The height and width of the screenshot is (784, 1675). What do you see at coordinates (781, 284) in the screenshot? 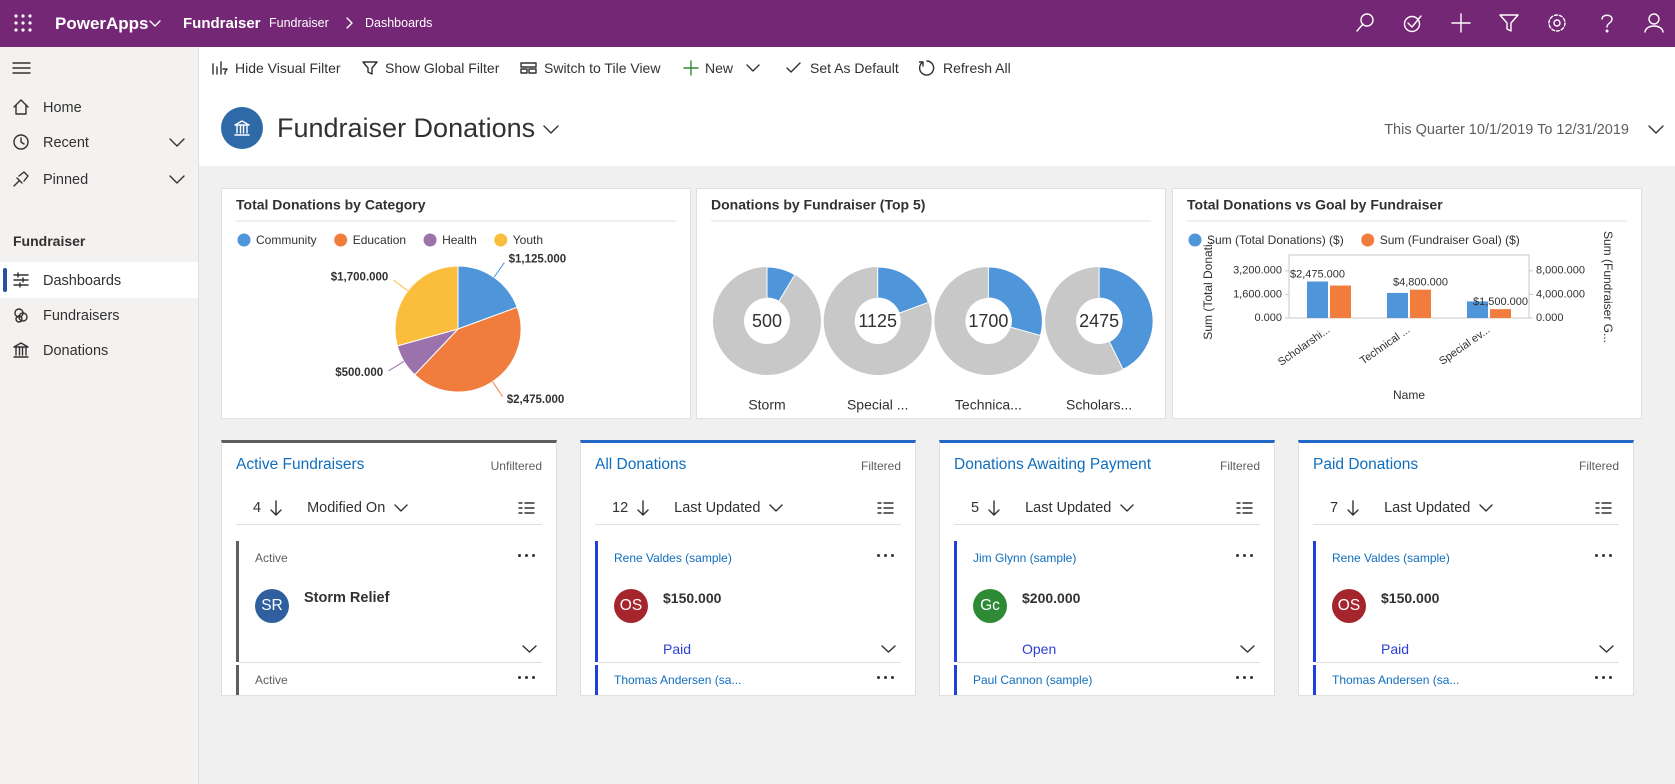
I see `donut-segment` at bounding box center [781, 284].